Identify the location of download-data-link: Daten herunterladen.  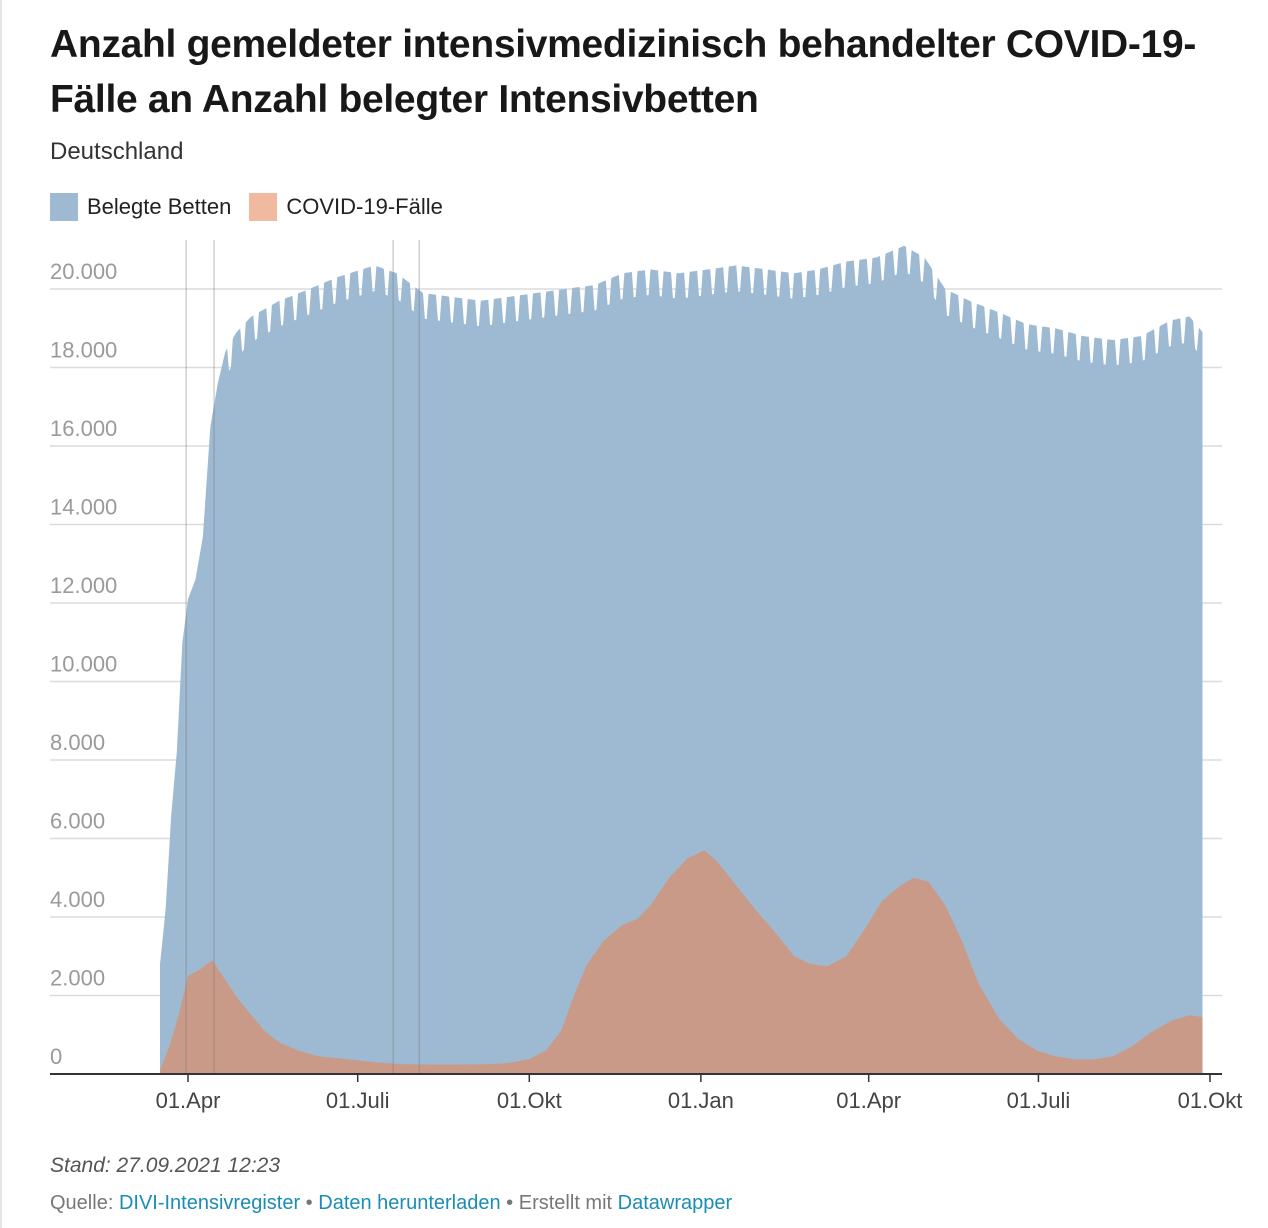
(409, 1203).